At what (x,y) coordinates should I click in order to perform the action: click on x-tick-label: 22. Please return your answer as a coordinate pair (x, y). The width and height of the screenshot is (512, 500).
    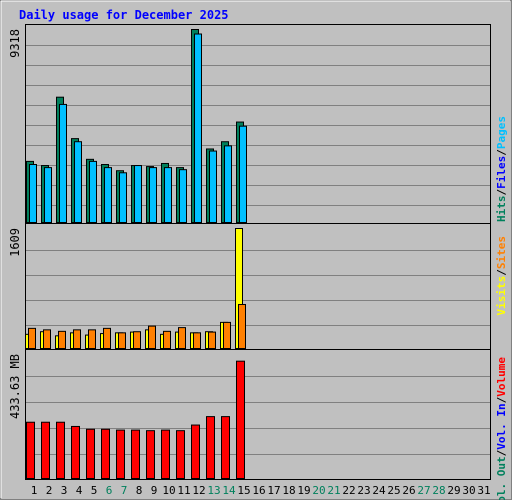
    Looking at the image, I should click on (348, 490).